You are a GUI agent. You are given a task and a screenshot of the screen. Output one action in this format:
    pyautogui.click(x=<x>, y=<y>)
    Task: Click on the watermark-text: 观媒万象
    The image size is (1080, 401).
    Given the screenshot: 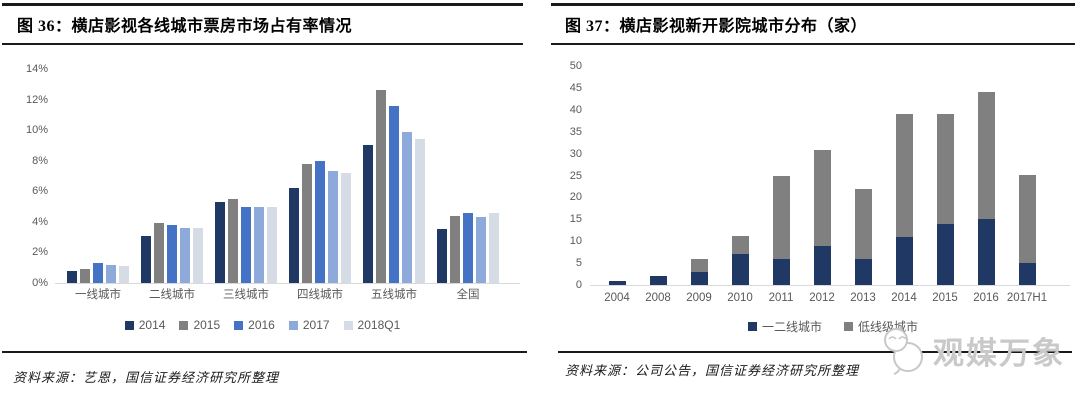 What is the action you would take?
    pyautogui.click(x=999, y=353)
    